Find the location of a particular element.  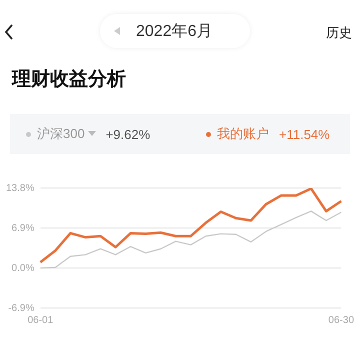

legend-label: 沪深300 is located at coordinates (61, 134).